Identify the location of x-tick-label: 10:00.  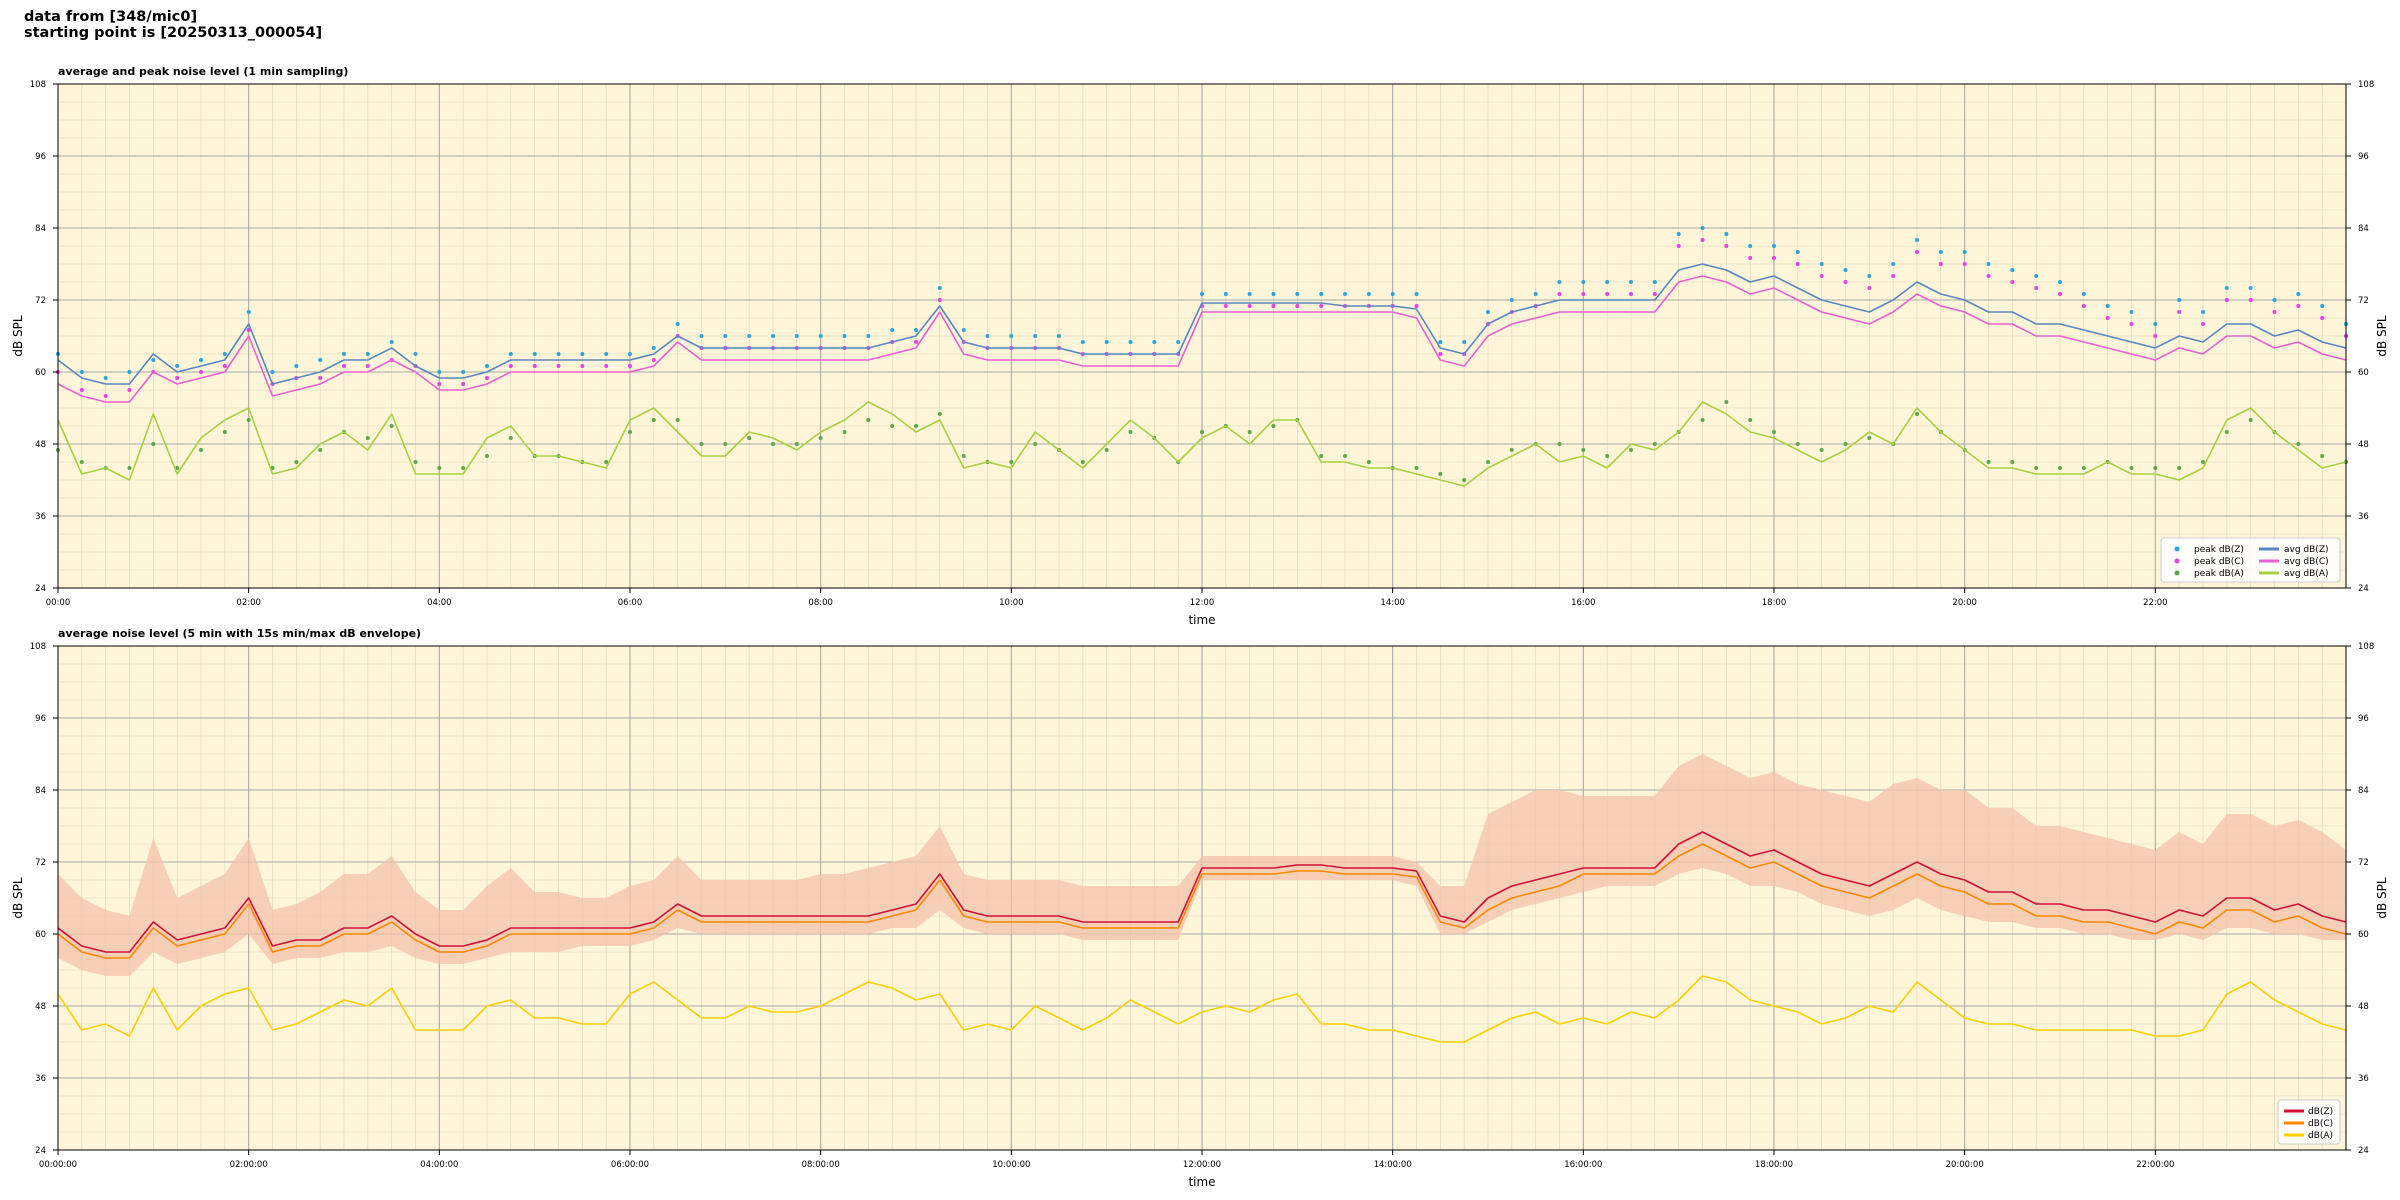
(1011, 603).